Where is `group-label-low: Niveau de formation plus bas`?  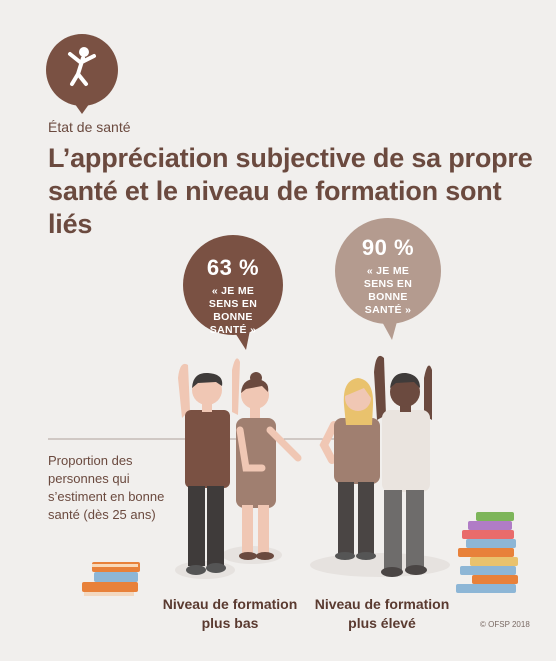 group-label-low: Niveau de formation plus bas is located at coordinates (230, 613).